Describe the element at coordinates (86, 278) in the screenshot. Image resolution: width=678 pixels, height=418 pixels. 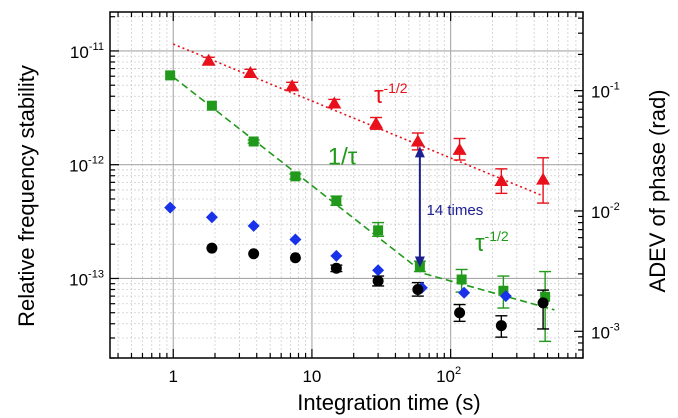
I see `y-tick-label: 10⁻¹³` at that location.